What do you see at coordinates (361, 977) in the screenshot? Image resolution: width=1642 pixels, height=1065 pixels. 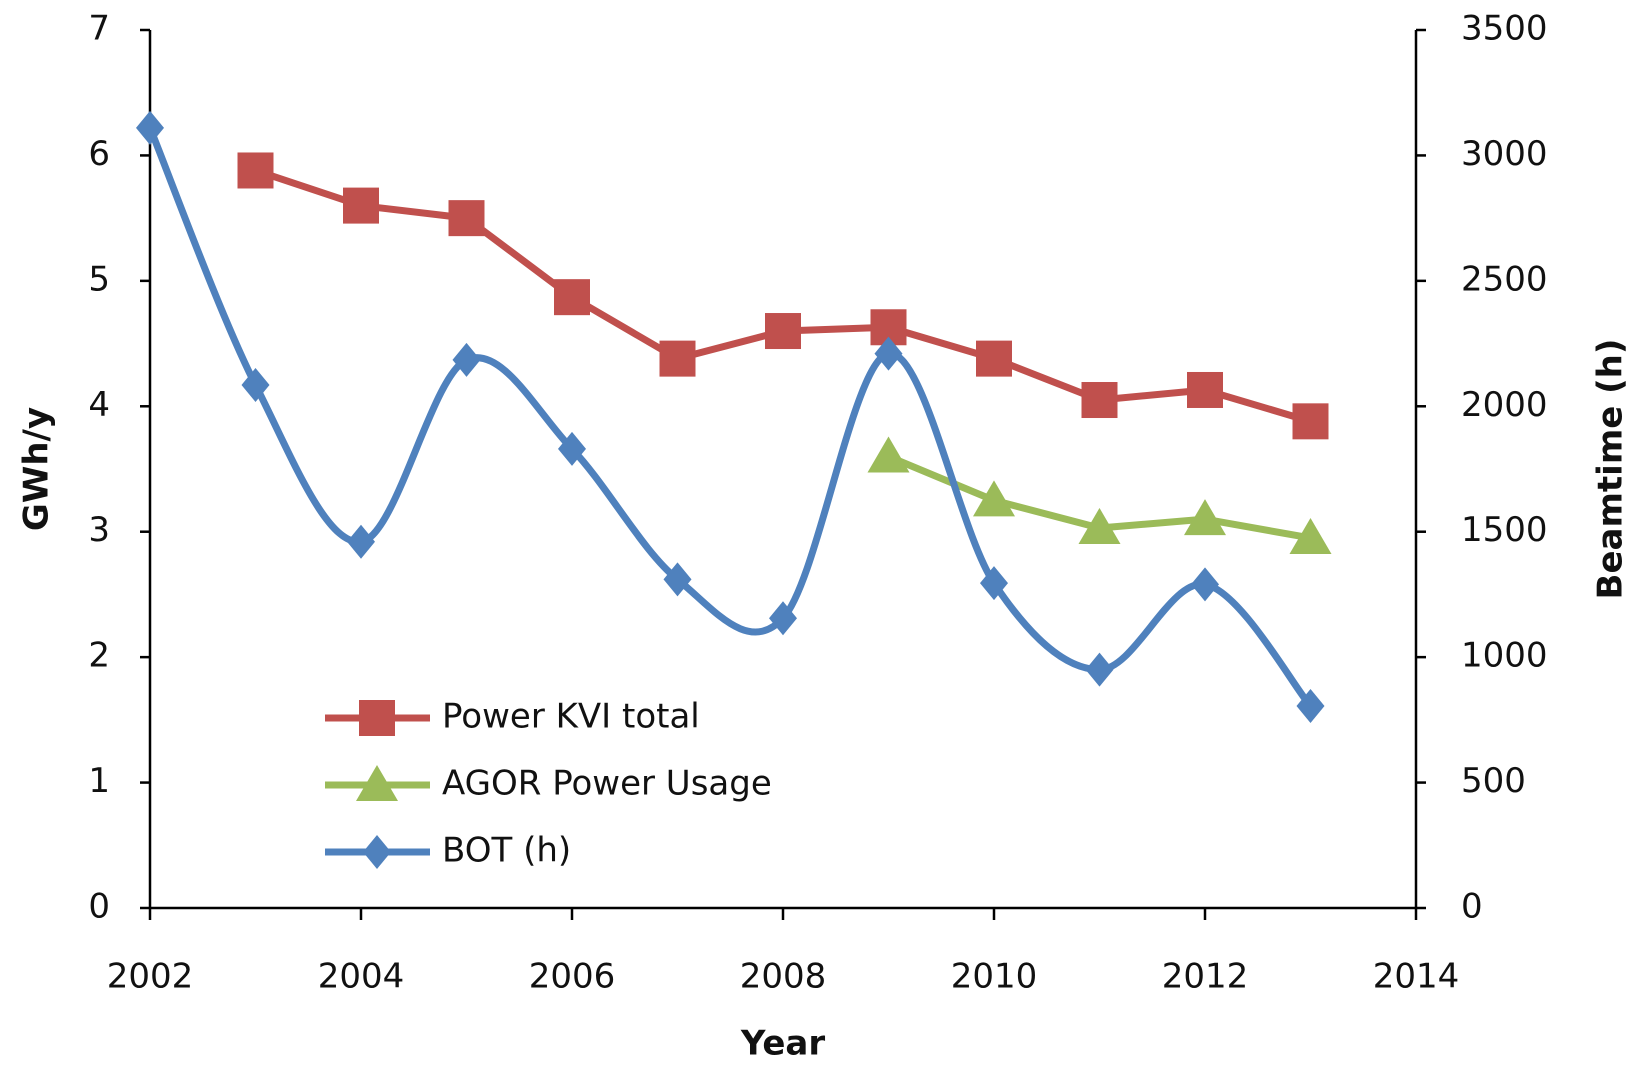 I see `x-tick-label: 2004` at bounding box center [361, 977].